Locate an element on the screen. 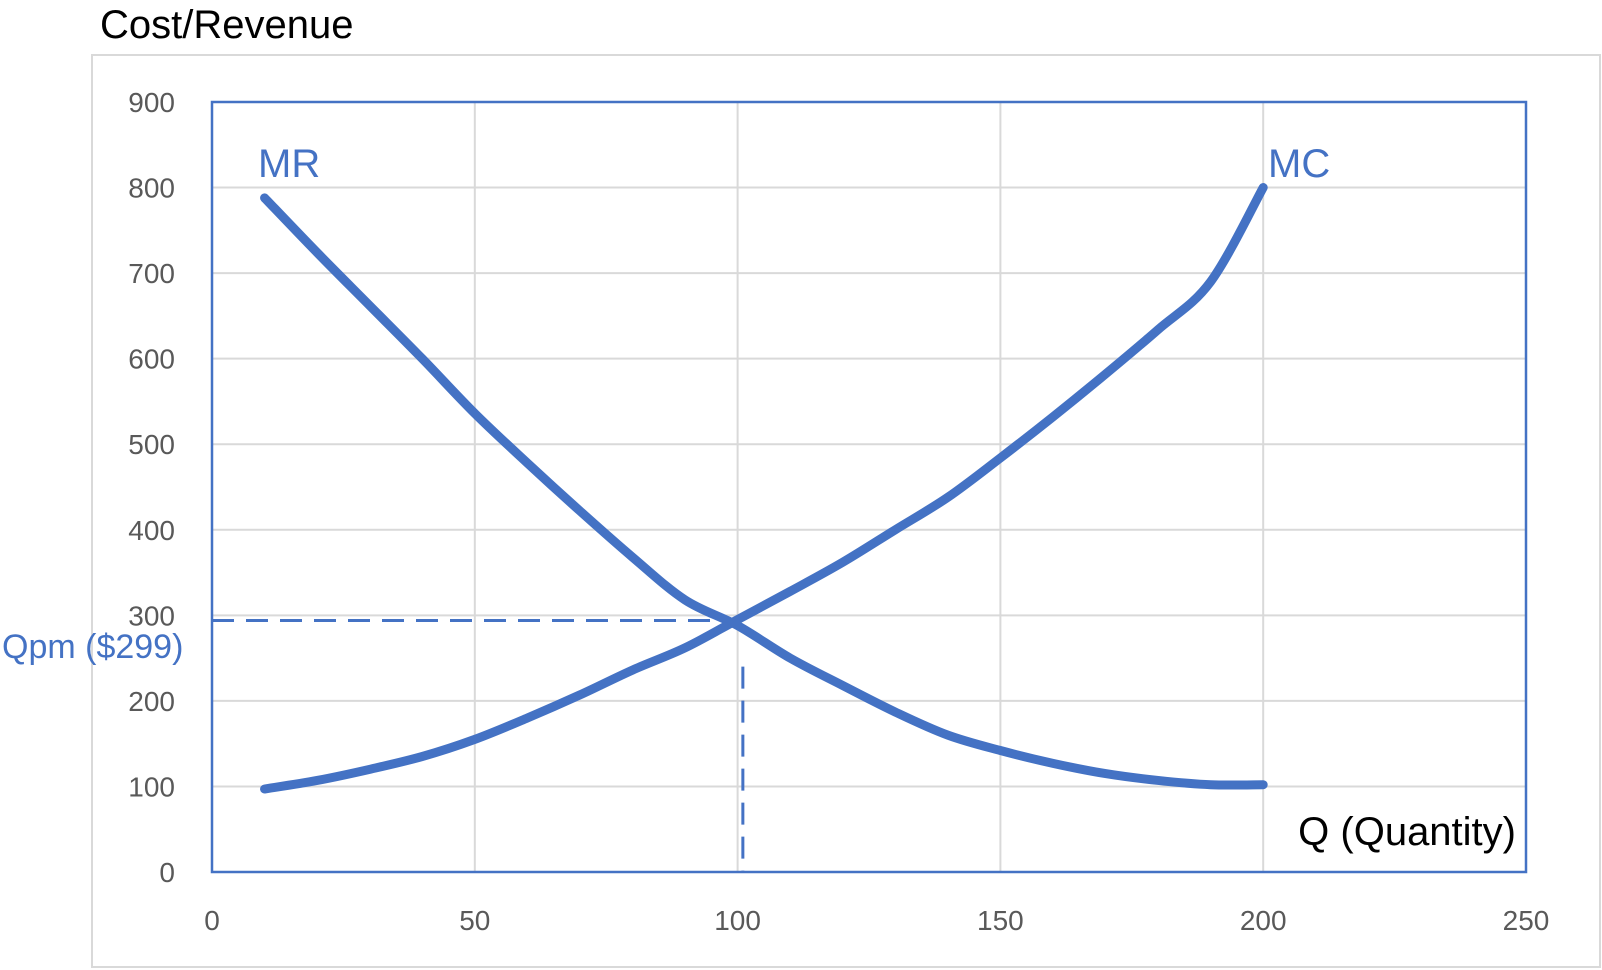 The width and height of the screenshot is (1602, 970). x-tick-label: 50 is located at coordinates (474, 920).